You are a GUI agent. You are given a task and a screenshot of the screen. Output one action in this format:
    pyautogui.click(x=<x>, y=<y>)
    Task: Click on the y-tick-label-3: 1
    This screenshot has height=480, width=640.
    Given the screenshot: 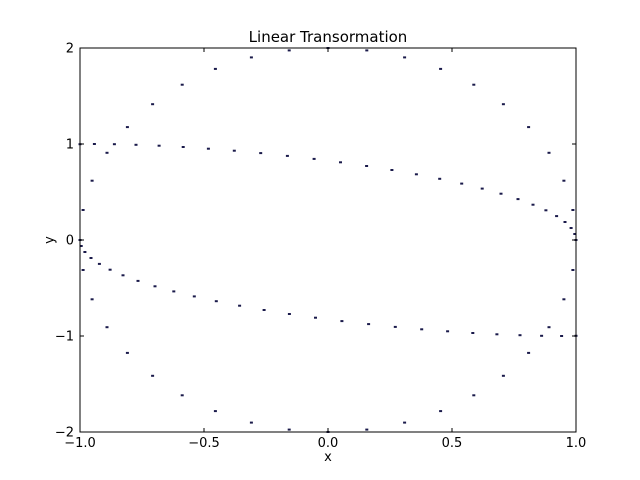 What is the action you would take?
    pyautogui.click(x=70, y=145)
    